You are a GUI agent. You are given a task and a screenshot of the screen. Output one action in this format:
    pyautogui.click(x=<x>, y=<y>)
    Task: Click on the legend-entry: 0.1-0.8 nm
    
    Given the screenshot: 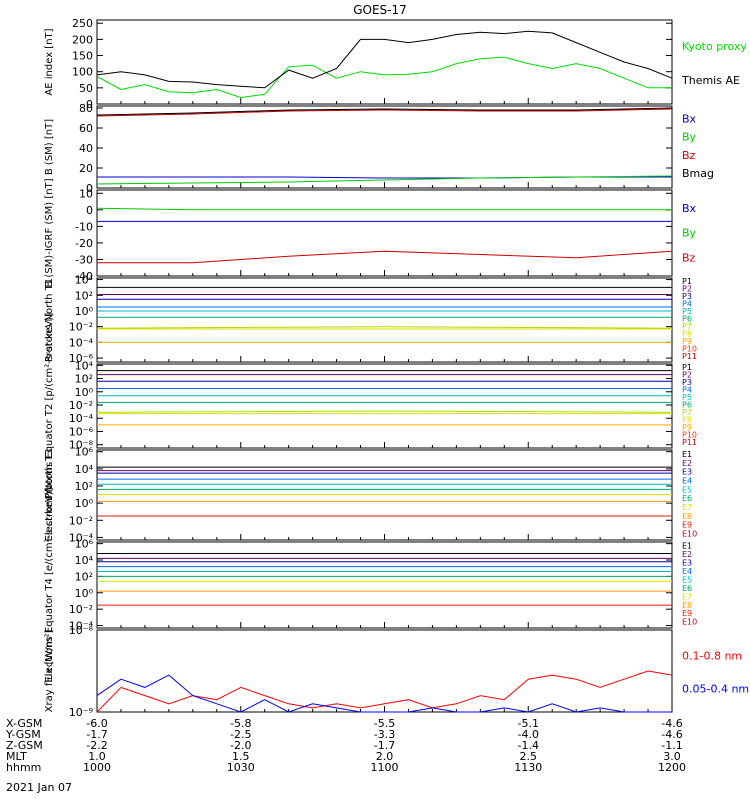 What is the action you would take?
    pyautogui.click(x=712, y=656)
    